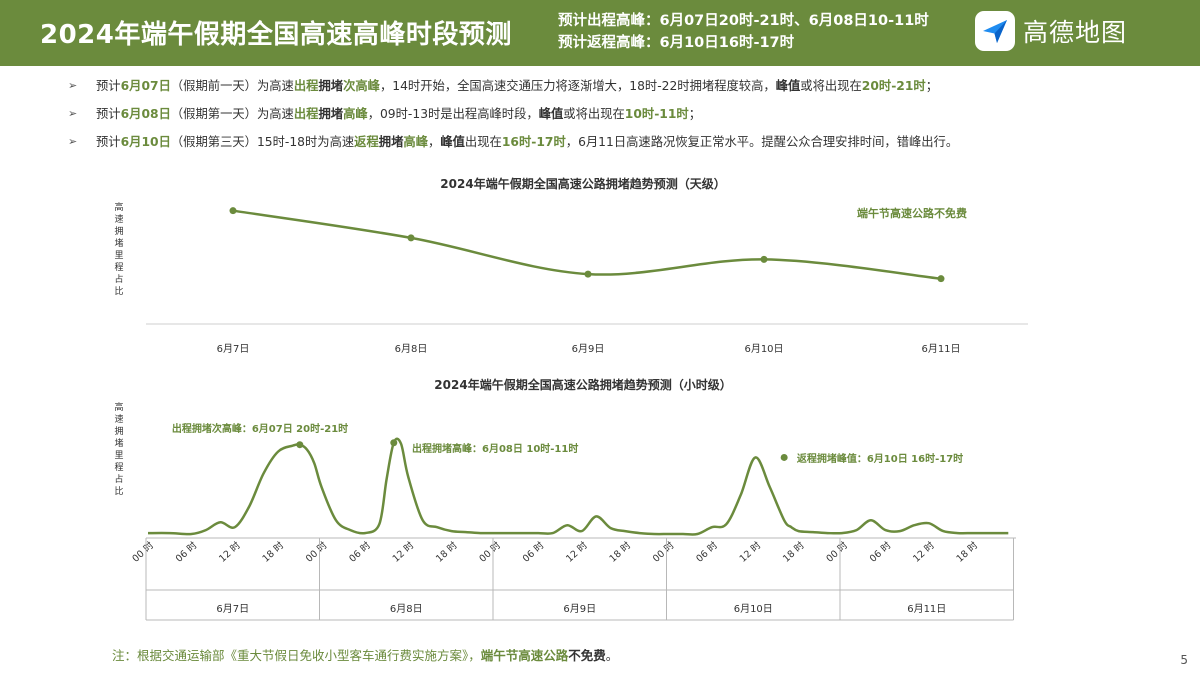 This screenshot has height=675, width=1200. Describe the element at coordinates (579, 609) in the screenshot. I see `x-day-label: 6月9日` at that location.